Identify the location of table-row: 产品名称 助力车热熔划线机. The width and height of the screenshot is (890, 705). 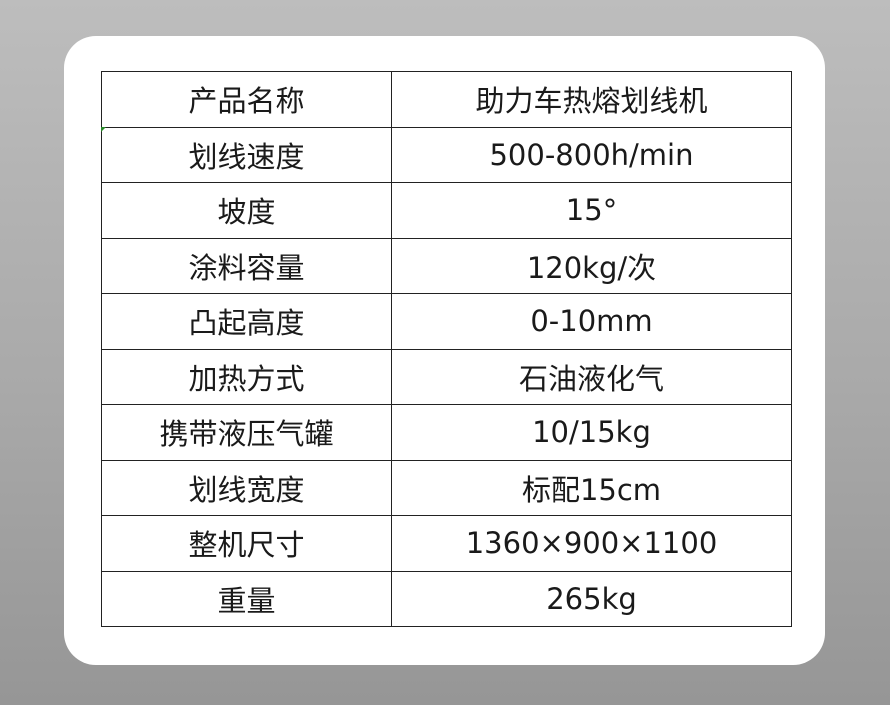
(446, 99).